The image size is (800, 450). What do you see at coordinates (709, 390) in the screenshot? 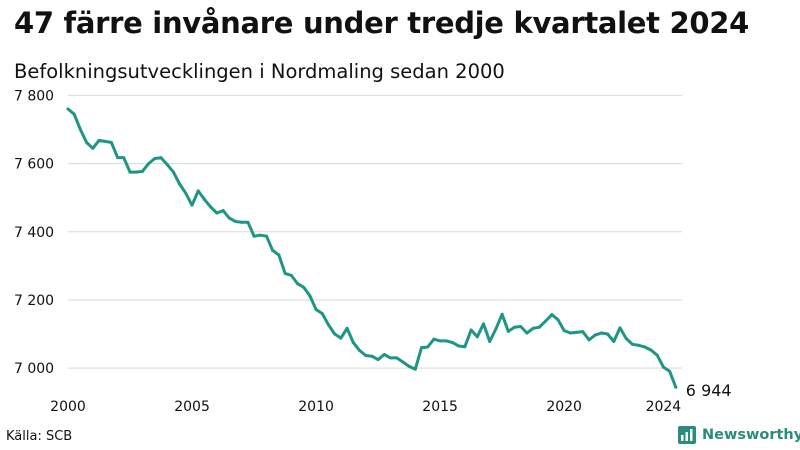
I see `end-value-label: 6 944` at bounding box center [709, 390].